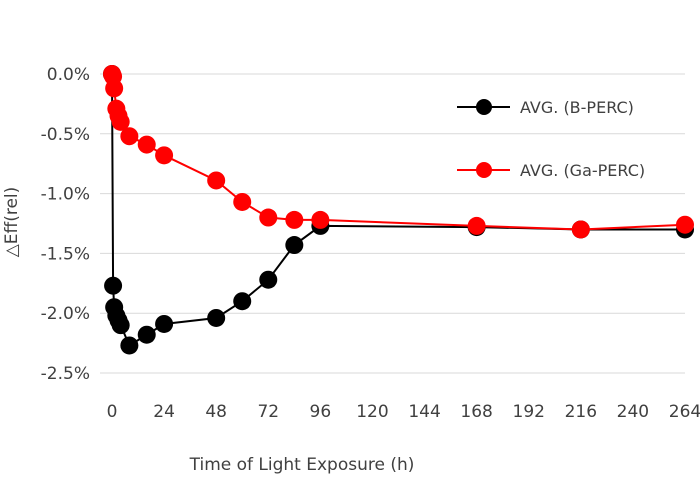  I want to click on y-tick-label: 0.0%, so click(68, 75).